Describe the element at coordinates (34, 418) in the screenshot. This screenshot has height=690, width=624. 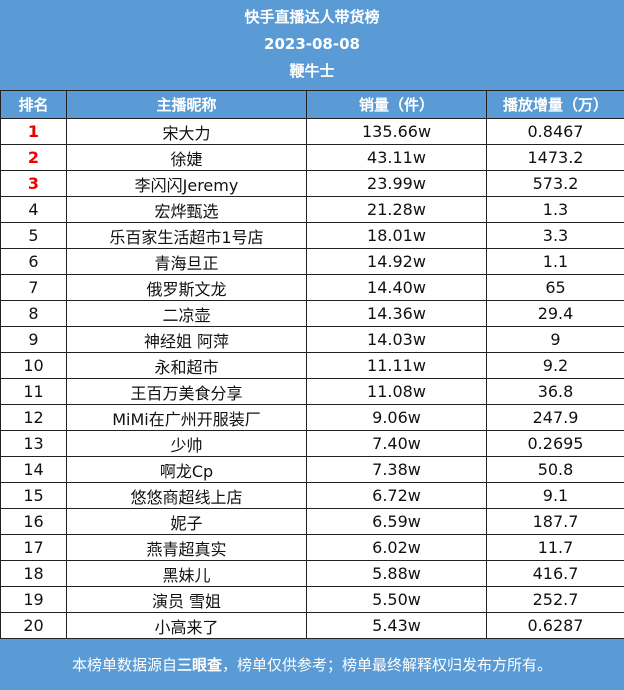
I see `rank: 12` at that location.